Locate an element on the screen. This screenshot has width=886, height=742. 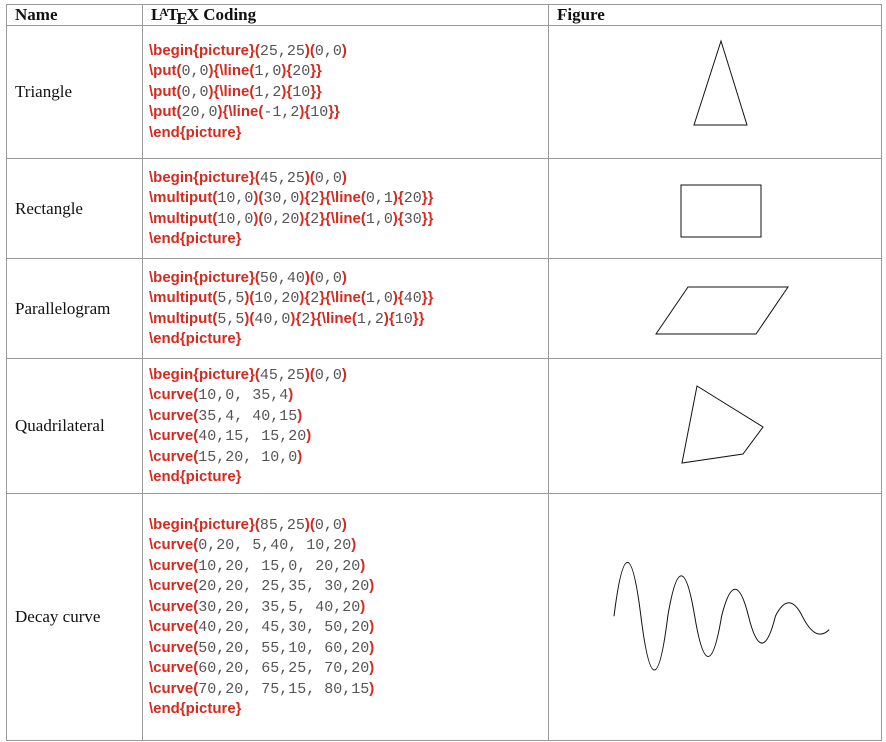
code-line: \multiput(10,0)(30,0){2}{\line(0,1){20}} is located at coordinates (291, 198).